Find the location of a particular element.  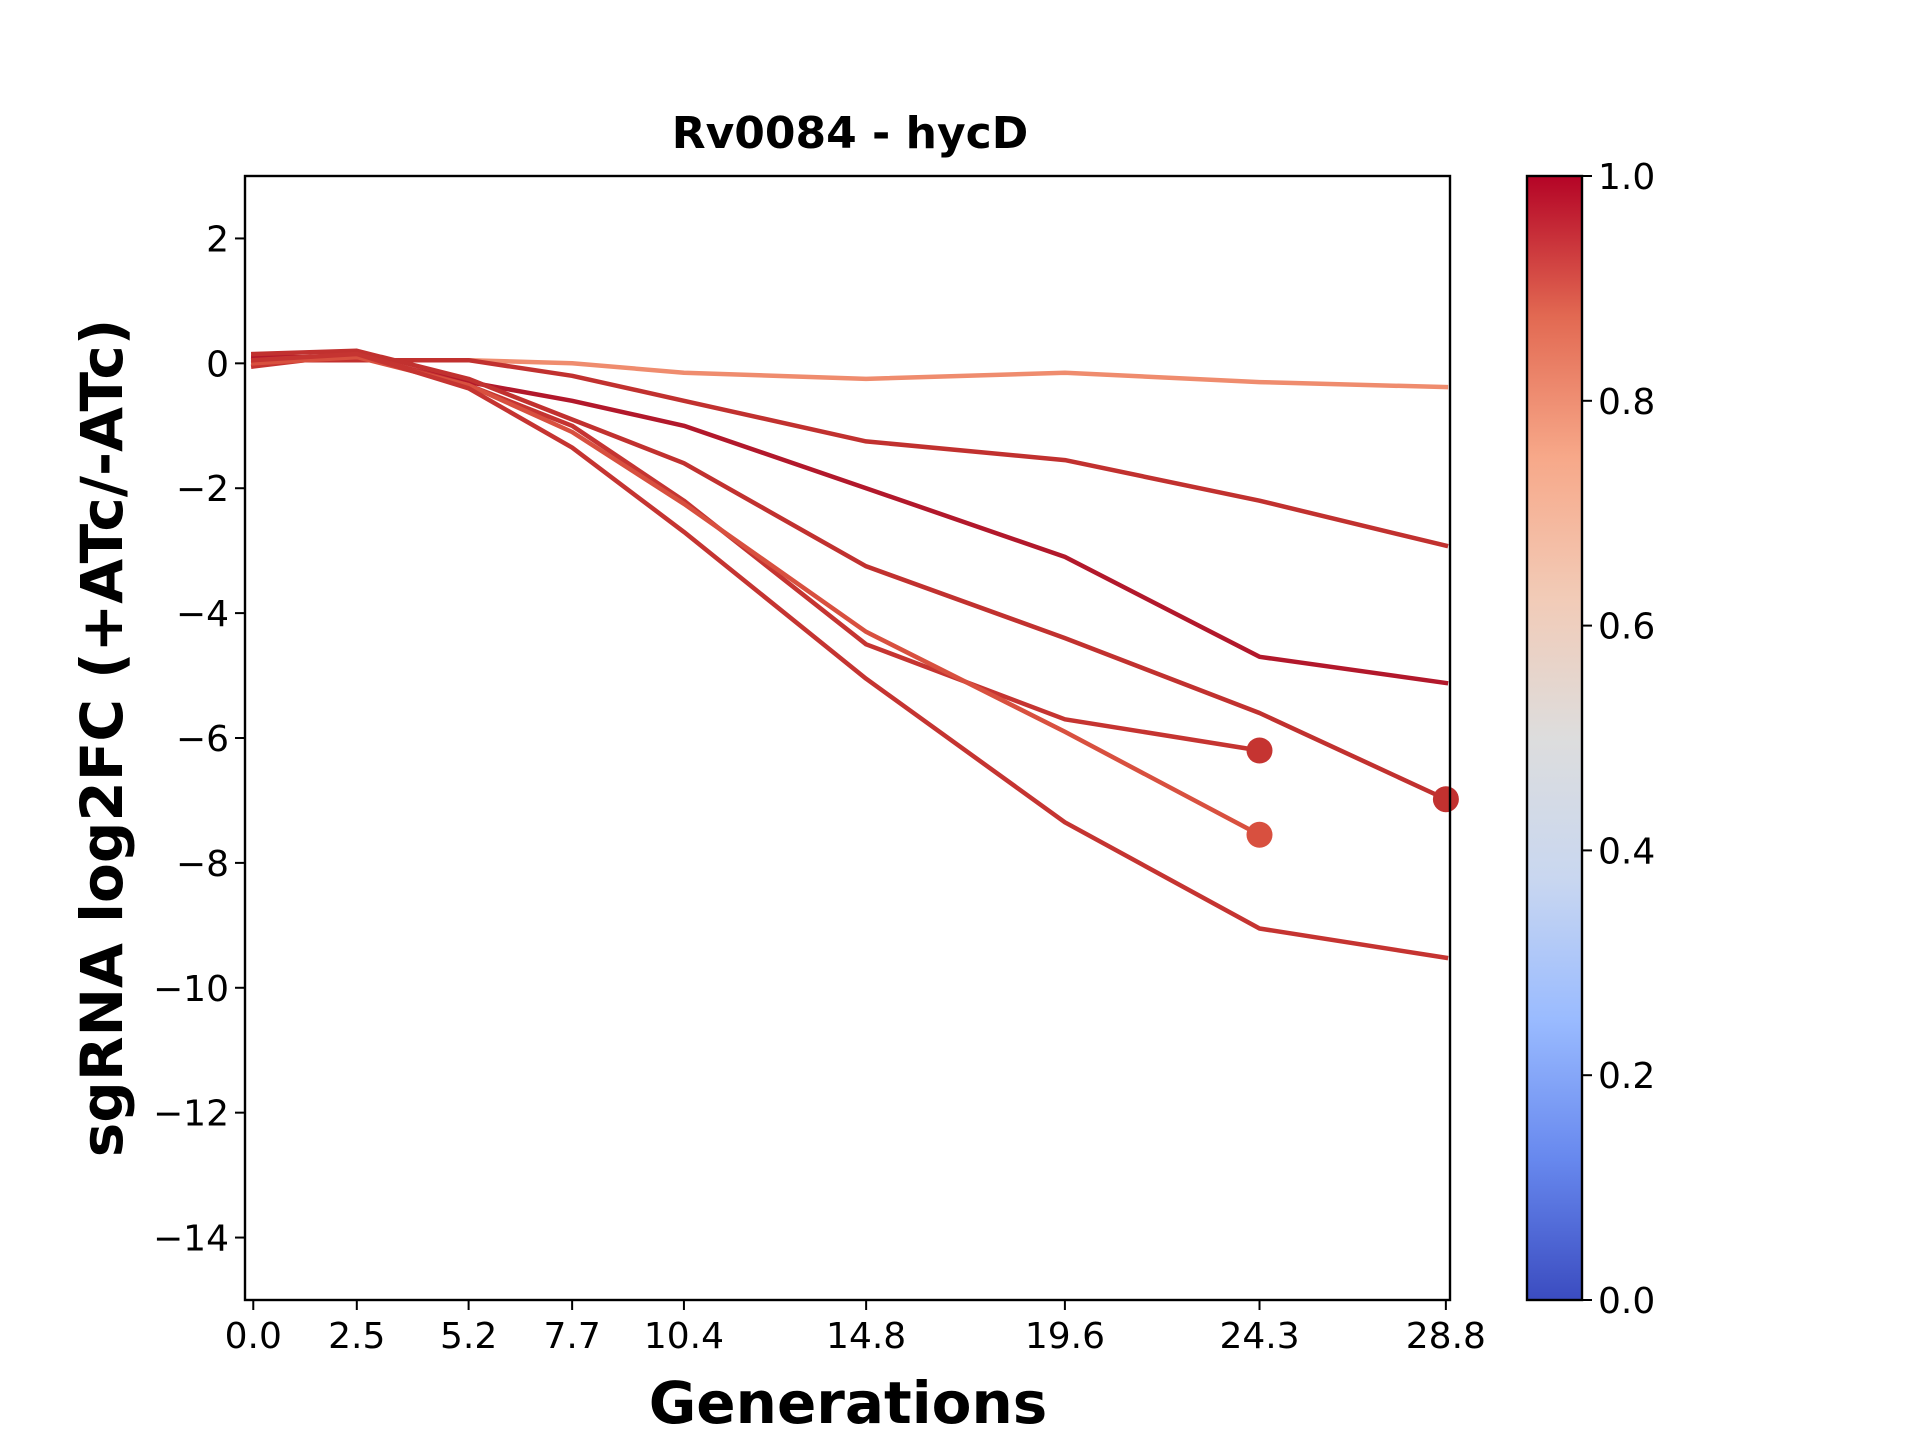

colorbar-frame is located at coordinates (1554, 738).